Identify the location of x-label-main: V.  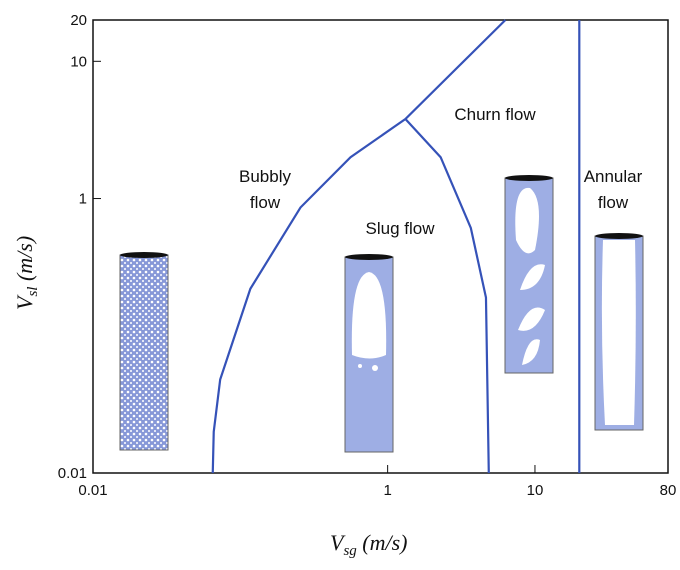
(338, 542).